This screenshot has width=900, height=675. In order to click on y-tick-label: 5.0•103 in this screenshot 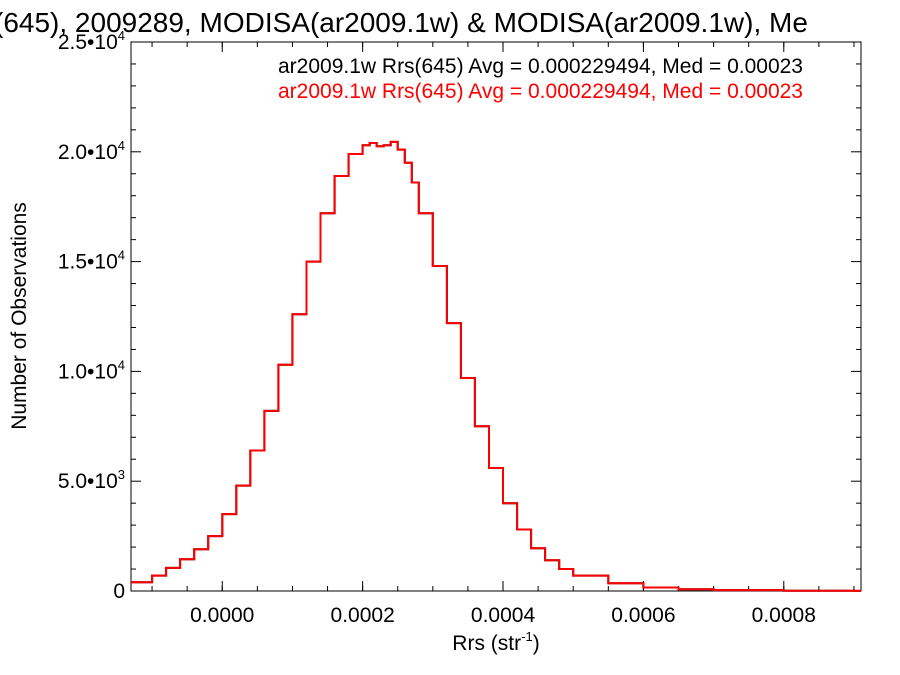, I will do `click(91, 480)`.